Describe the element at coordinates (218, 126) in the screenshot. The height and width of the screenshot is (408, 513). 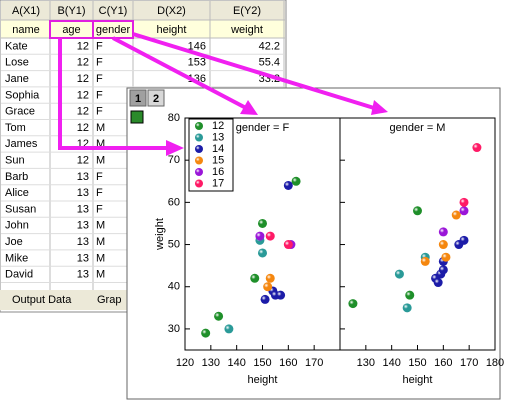
I see `legend-label: 12` at that location.